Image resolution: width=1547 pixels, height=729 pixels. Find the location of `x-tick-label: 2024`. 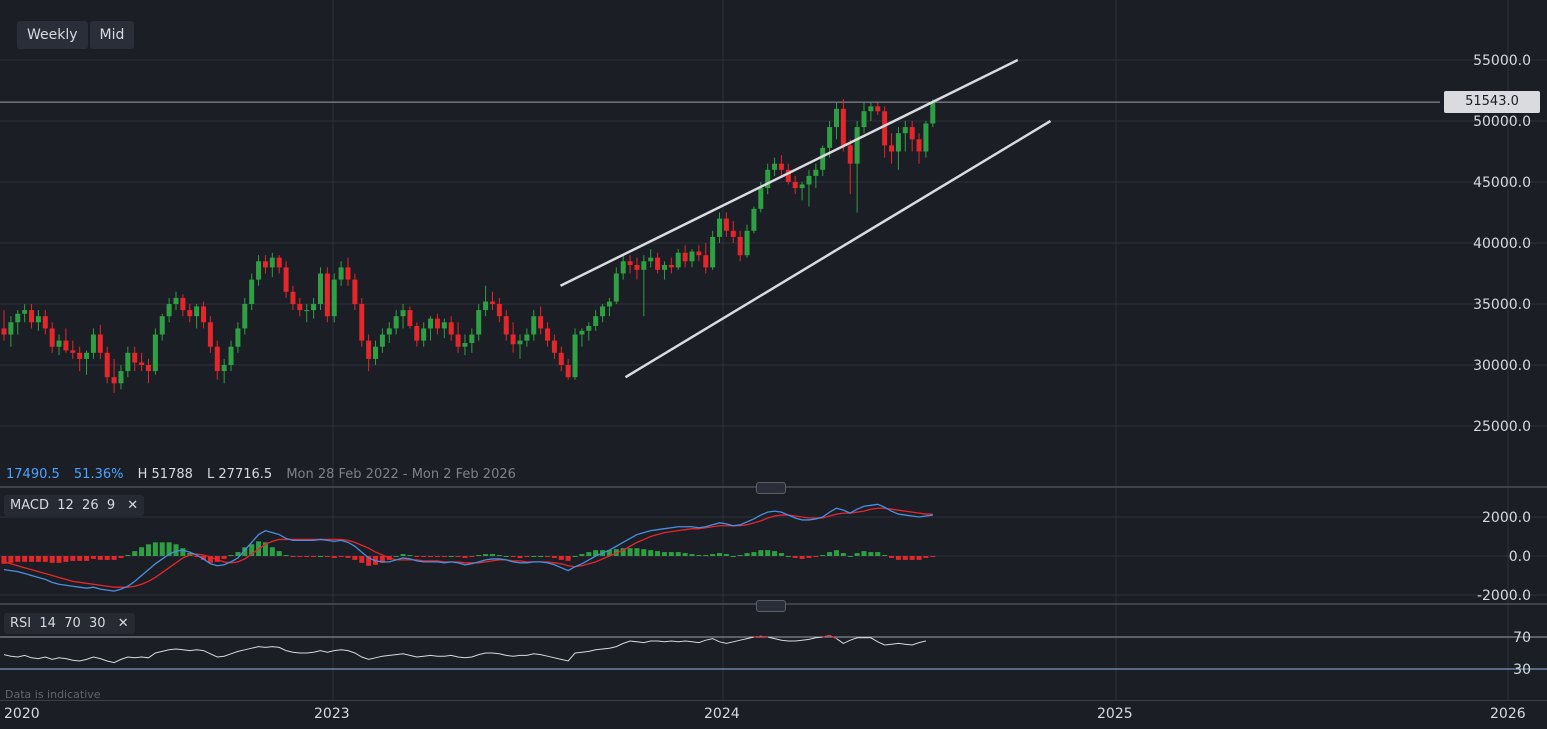

x-tick-label: 2024 is located at coordinates (722, 714).